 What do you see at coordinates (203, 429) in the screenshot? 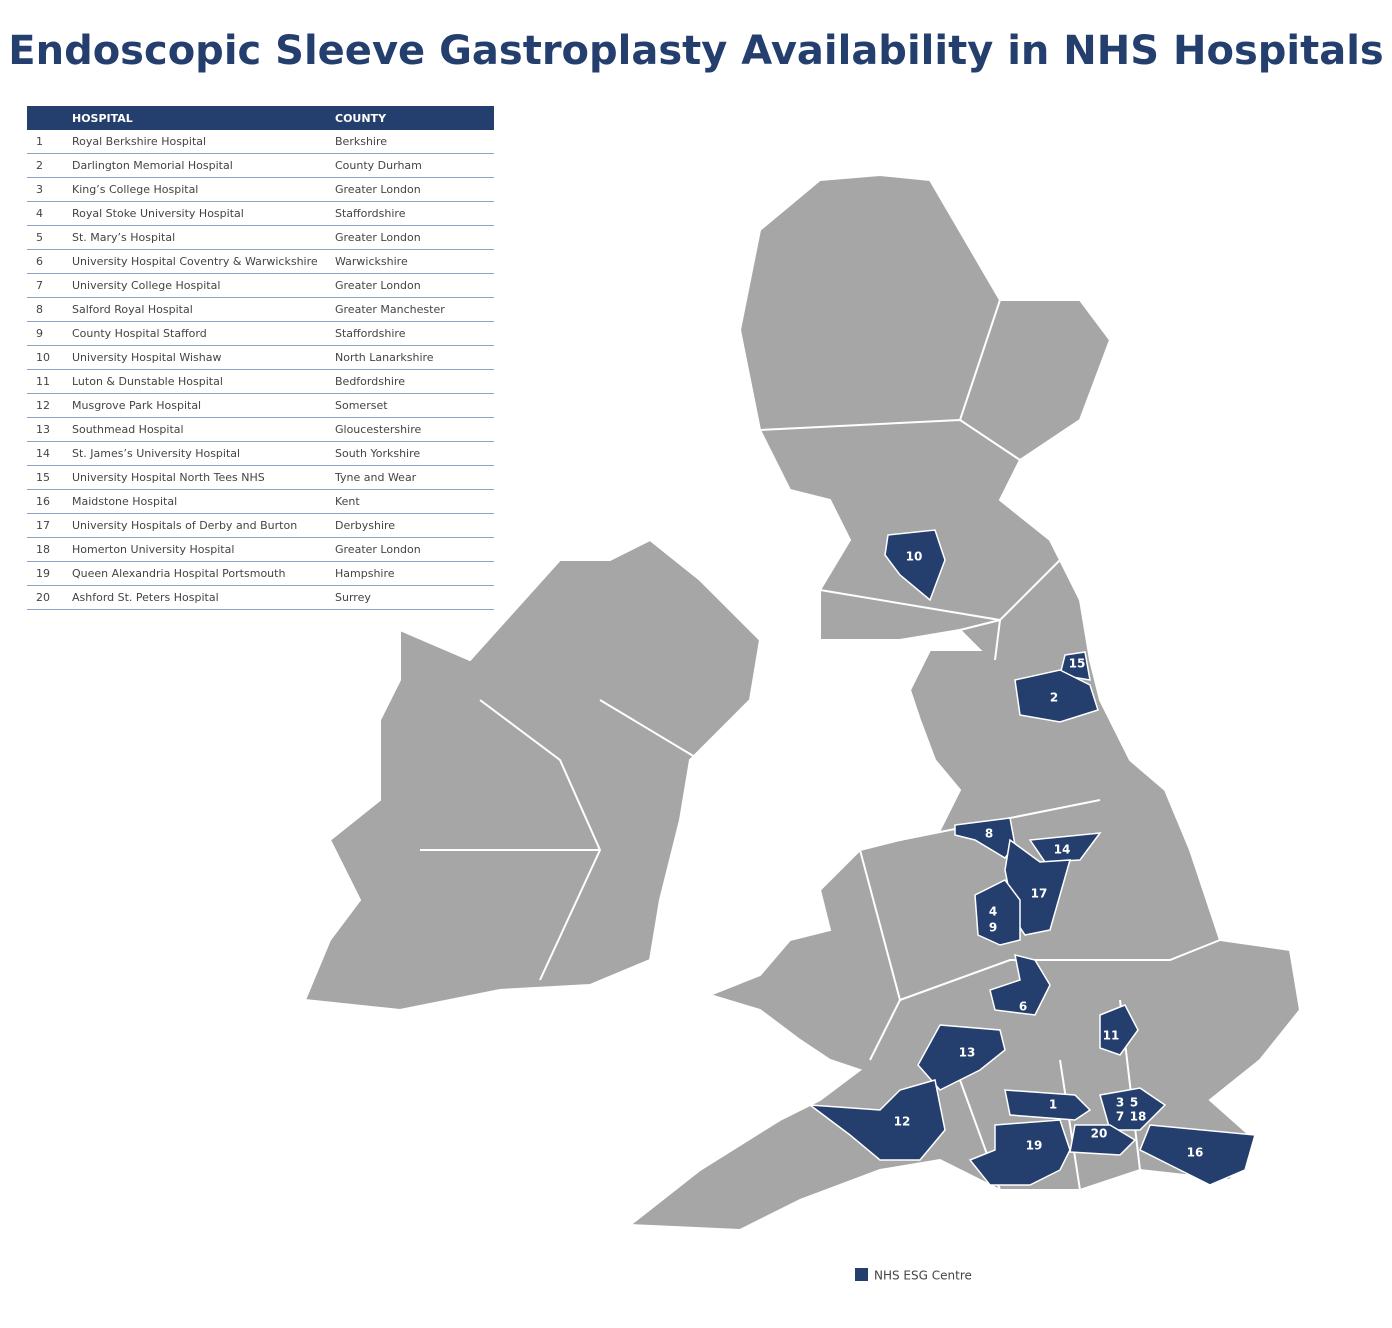
I see `table-cell: Southmead Hospital` at bounding box center [203, 429].